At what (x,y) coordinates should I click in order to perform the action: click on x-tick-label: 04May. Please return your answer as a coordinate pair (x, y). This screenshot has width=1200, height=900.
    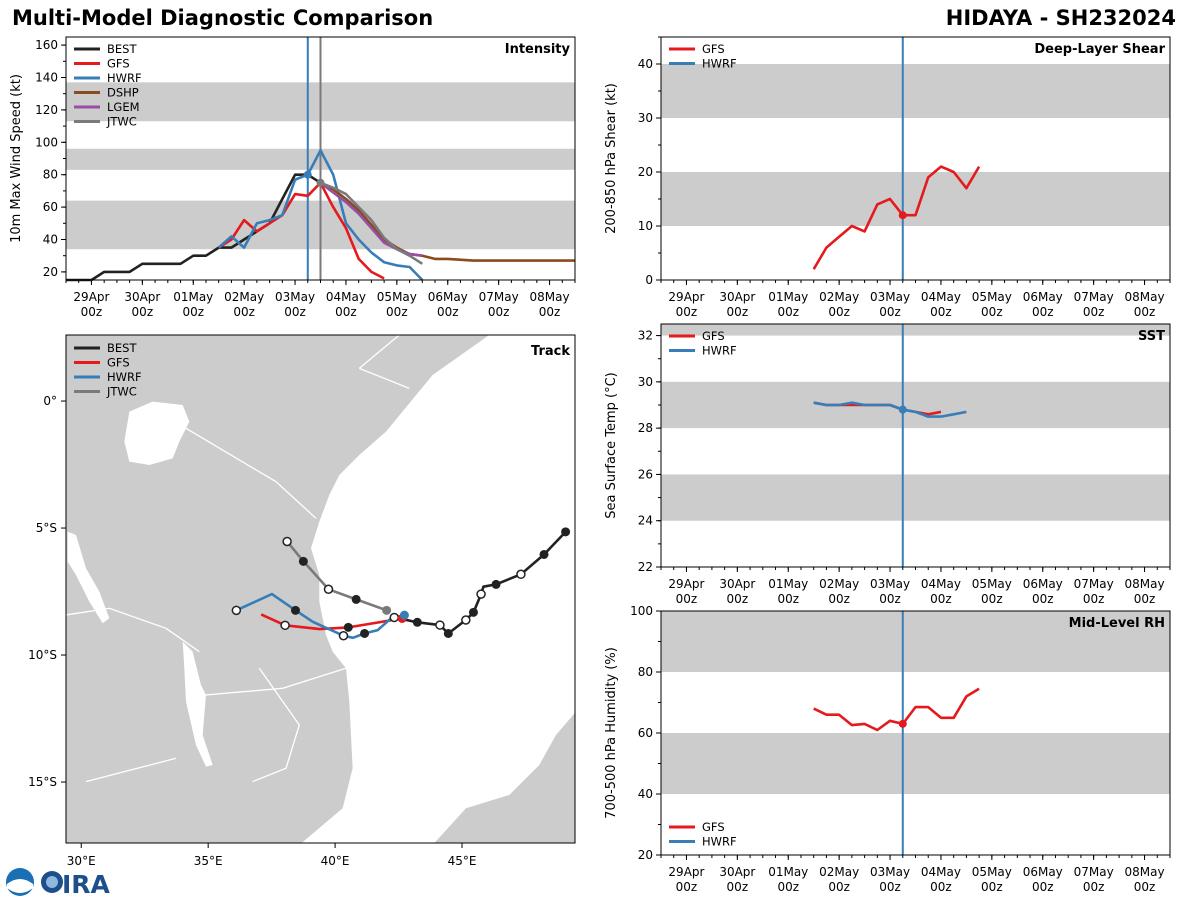
    Looking at the image, I should click on (941, 297).